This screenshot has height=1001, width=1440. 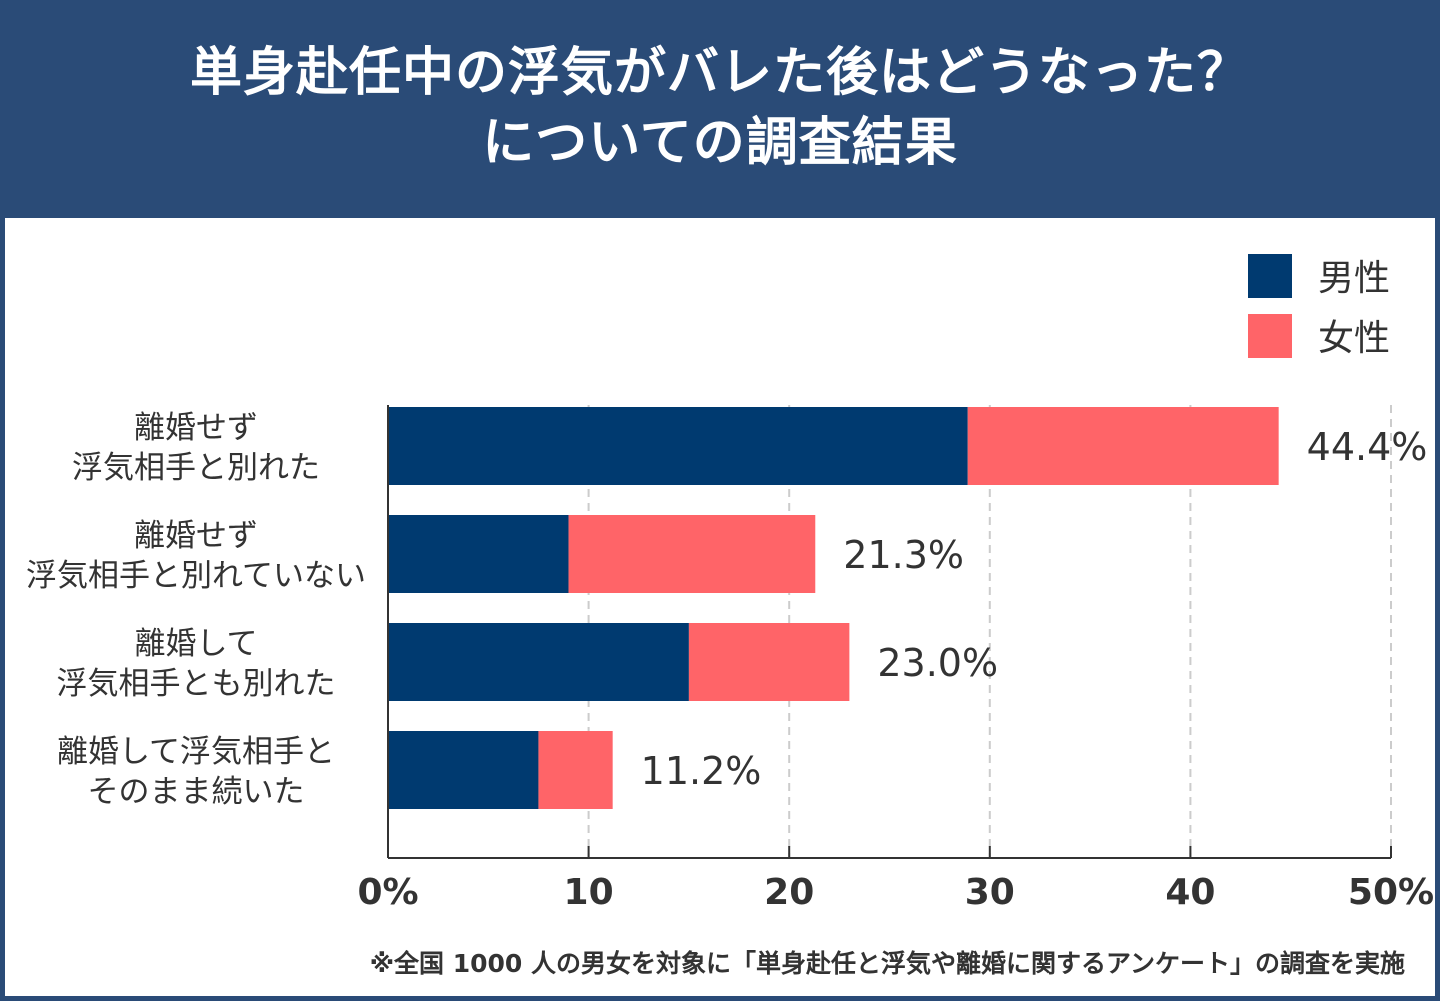 What do you see at coordinates (720, 143) in the screenshot?
I see `title-line-2: についての調査結果` at bounding box center [720, 143].